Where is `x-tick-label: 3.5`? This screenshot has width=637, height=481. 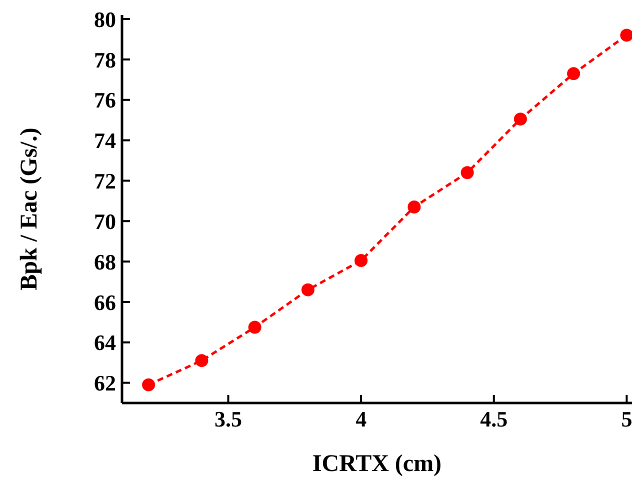 x-tick-label: 3.5 is located at coordinates (228, 419).